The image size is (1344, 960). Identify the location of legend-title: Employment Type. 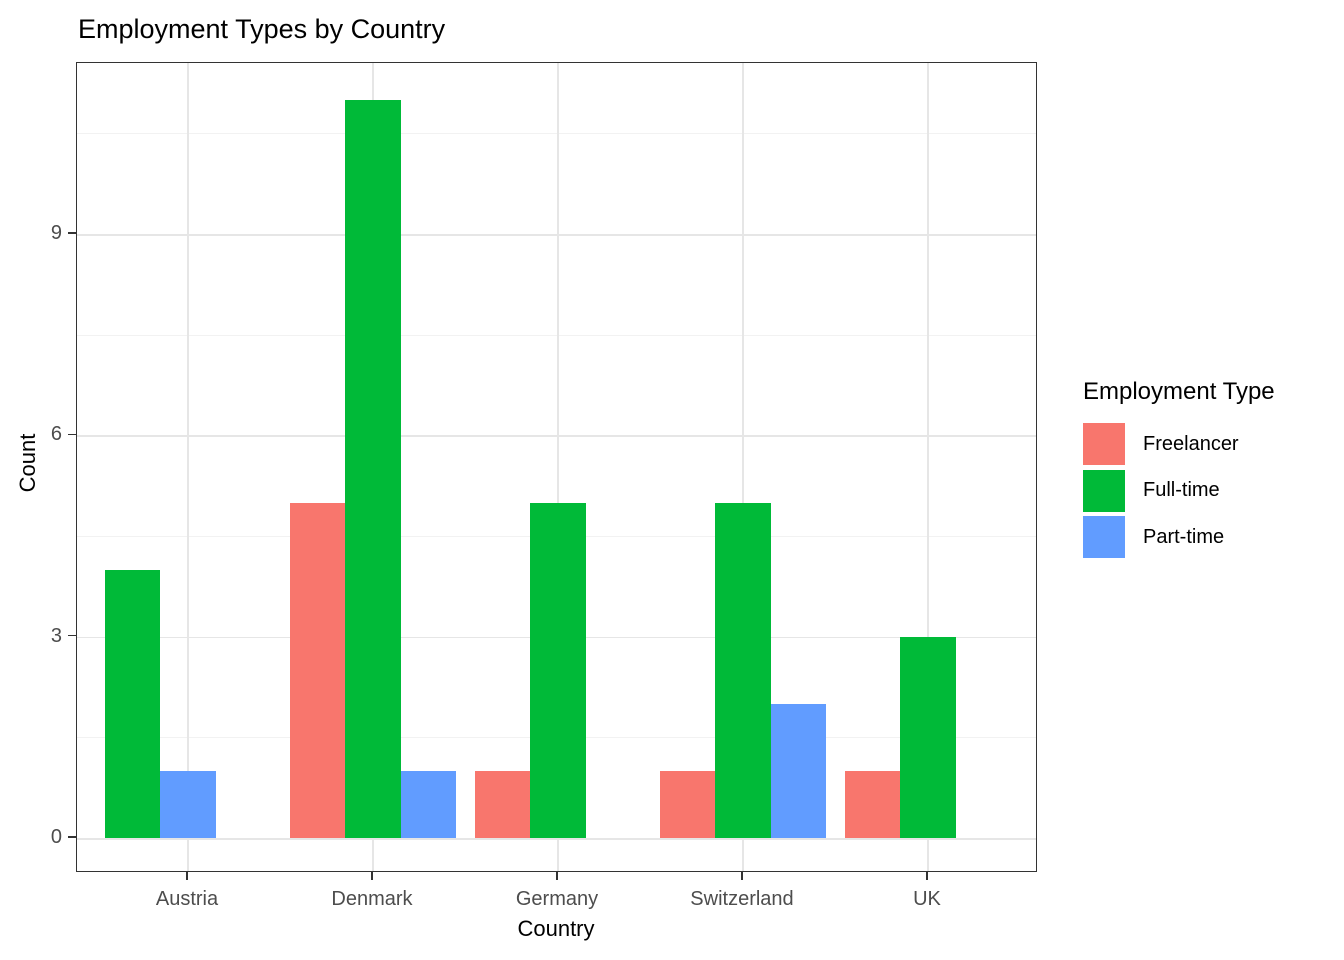
(1179, 391).